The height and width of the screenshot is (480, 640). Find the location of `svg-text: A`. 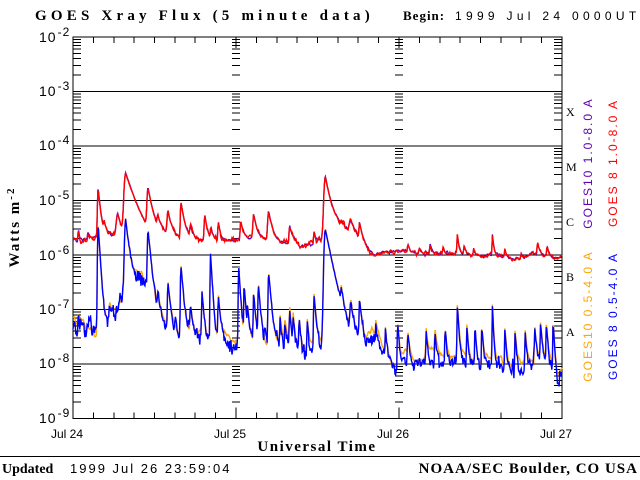

svg-text: A is located at coordinates (570, 332).